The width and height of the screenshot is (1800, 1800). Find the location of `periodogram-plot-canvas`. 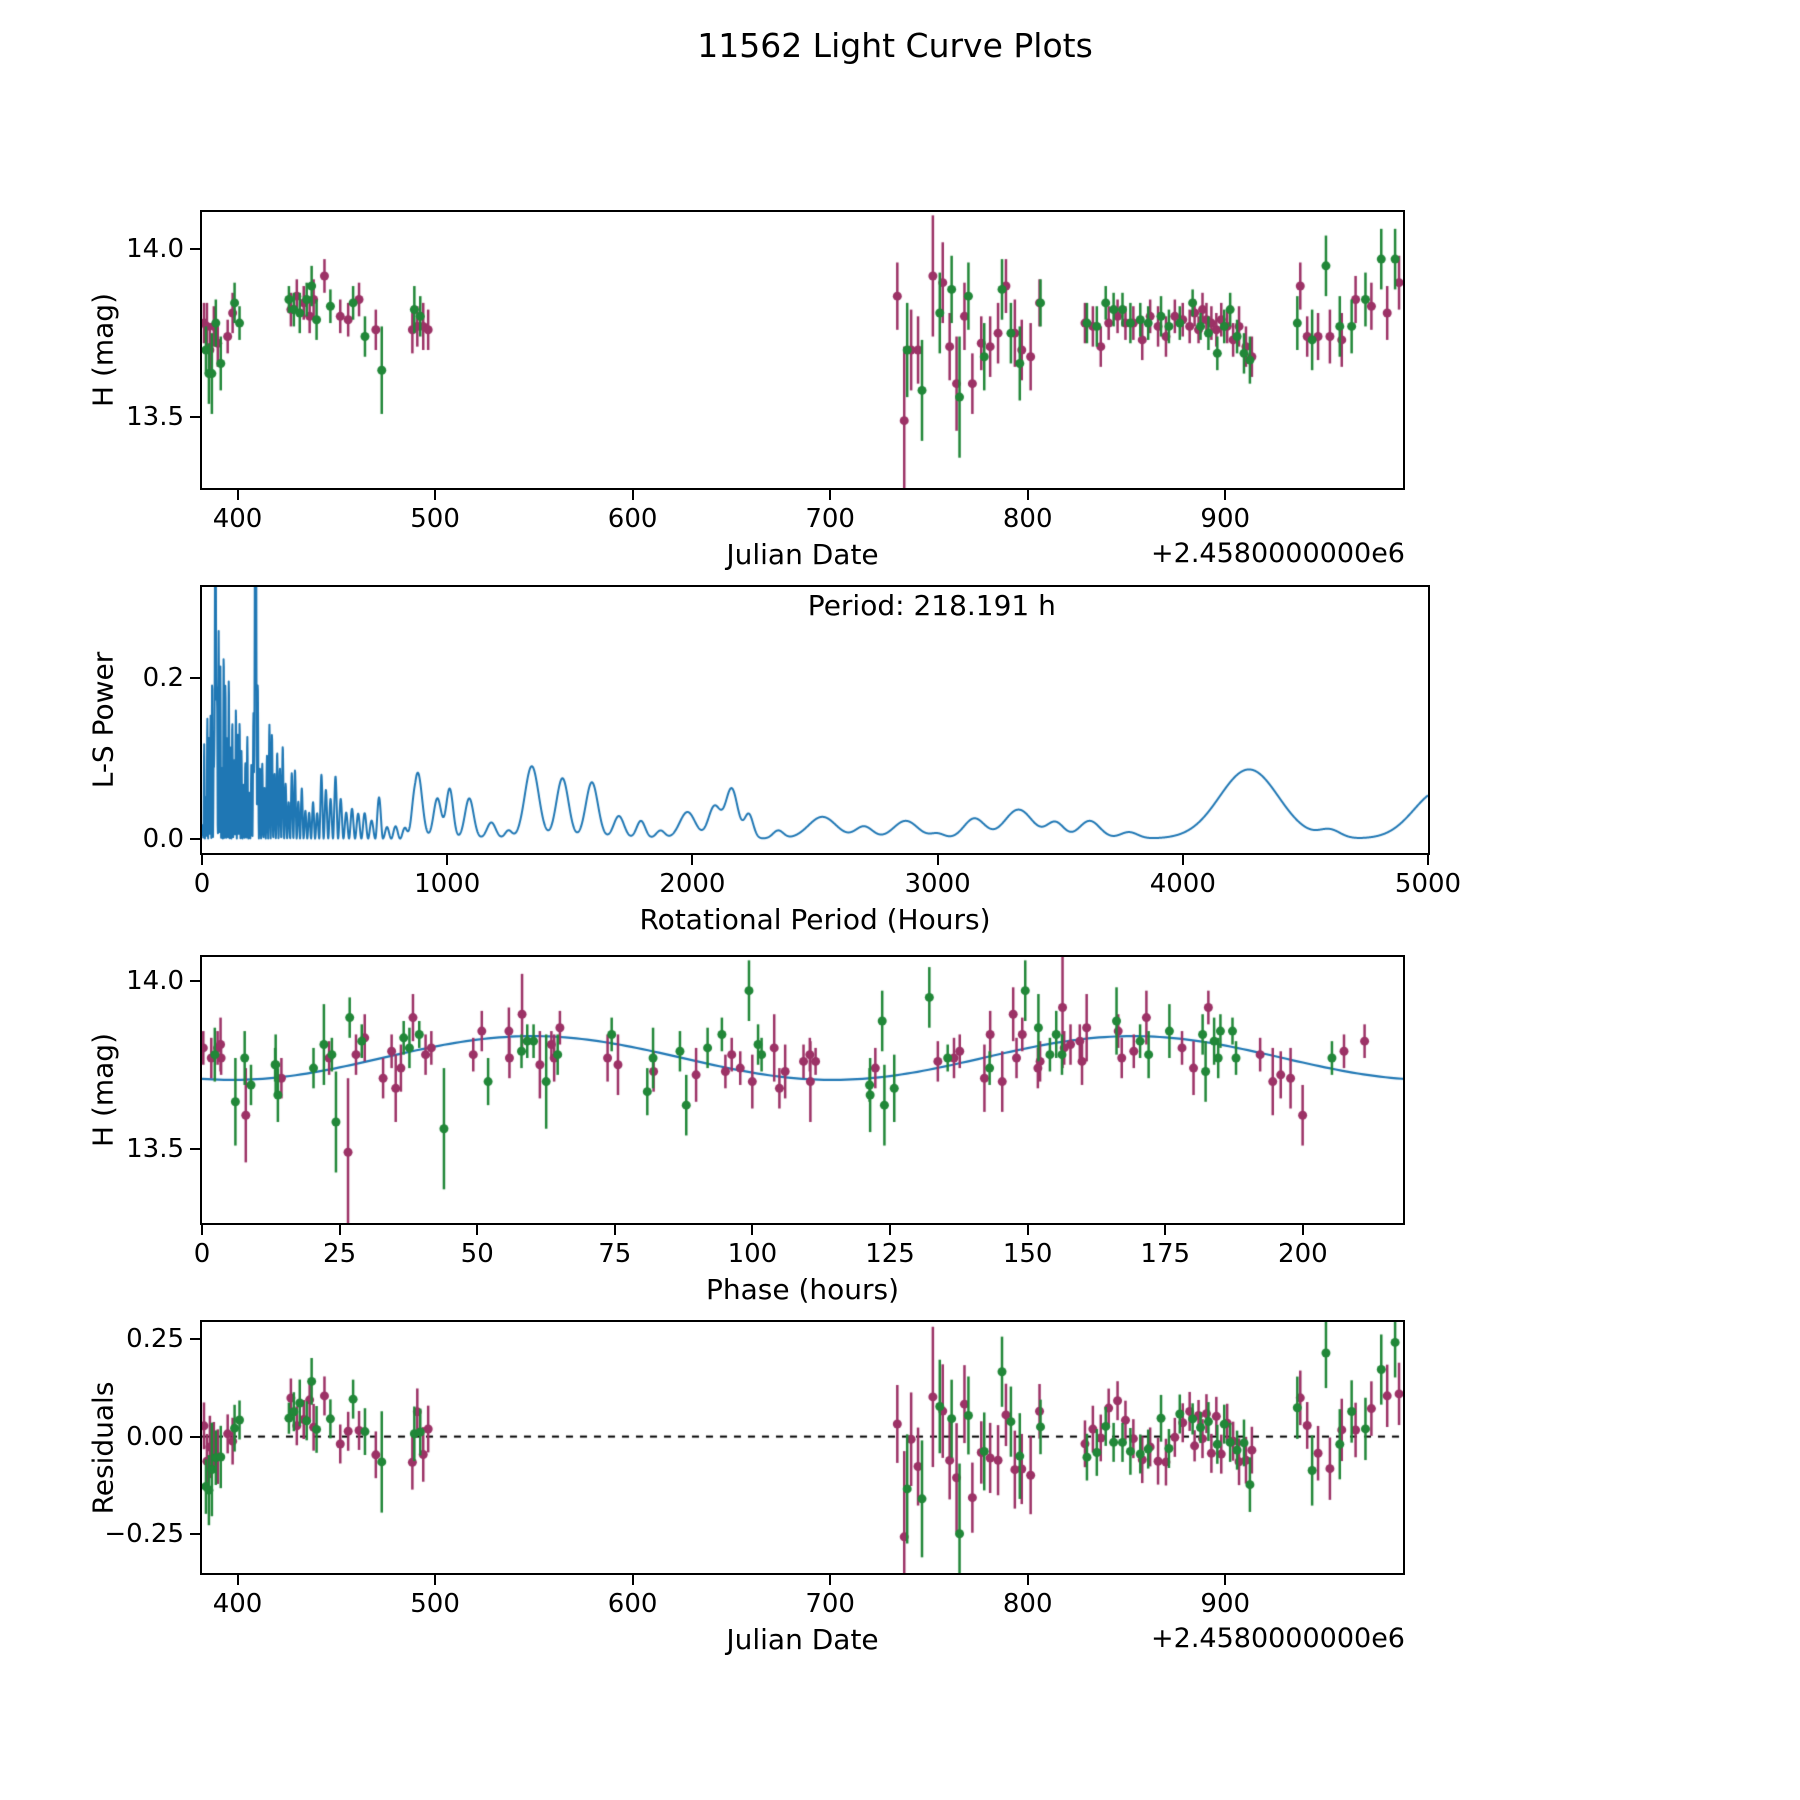

periodogram-plot-canvas is located at coordinates (815, 720).